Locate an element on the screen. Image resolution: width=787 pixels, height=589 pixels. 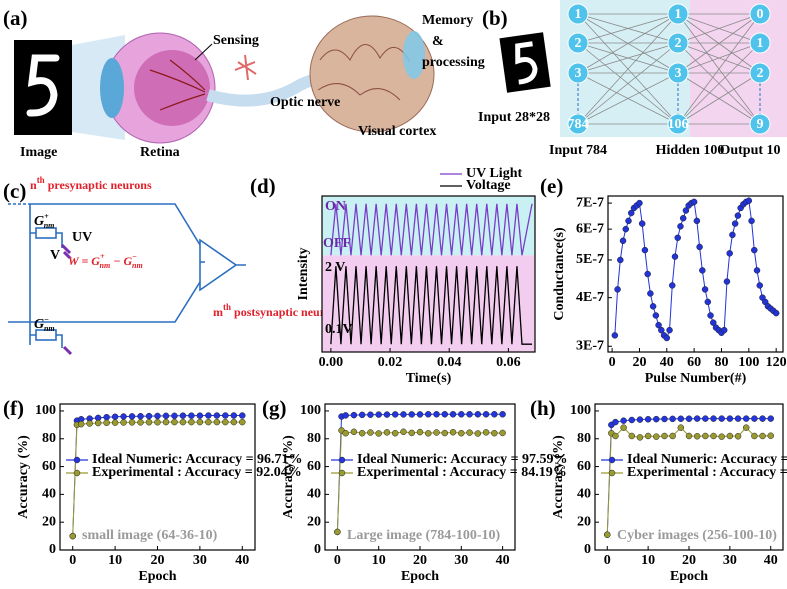
t: postsynaptic neurons is located at coordinates (286, 312).